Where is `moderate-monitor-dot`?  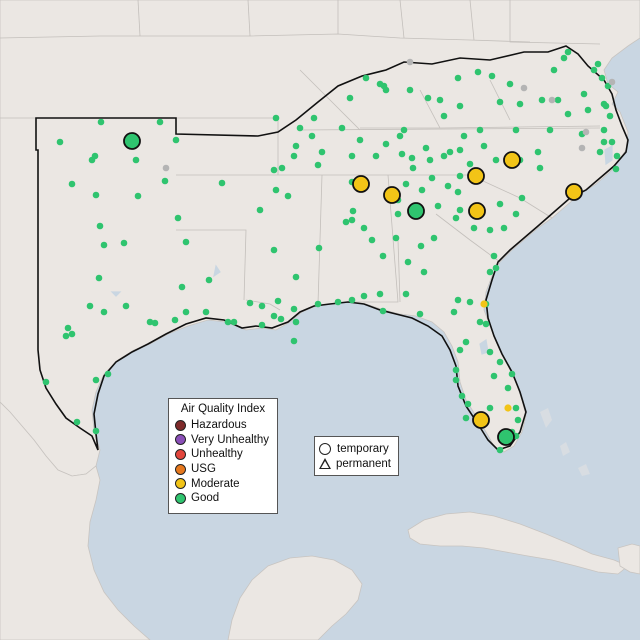 moderate-monitor-dot is located at coordinates (508, 408).